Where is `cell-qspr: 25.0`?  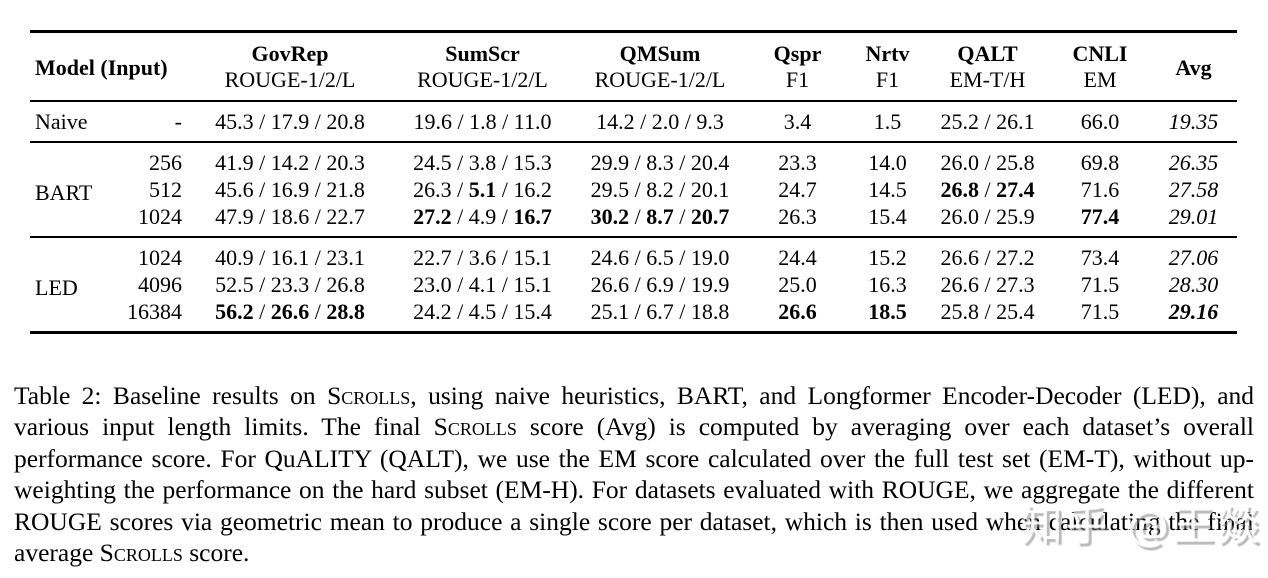 cell-qspr: 25.0 is located at coordinates (797, 284).